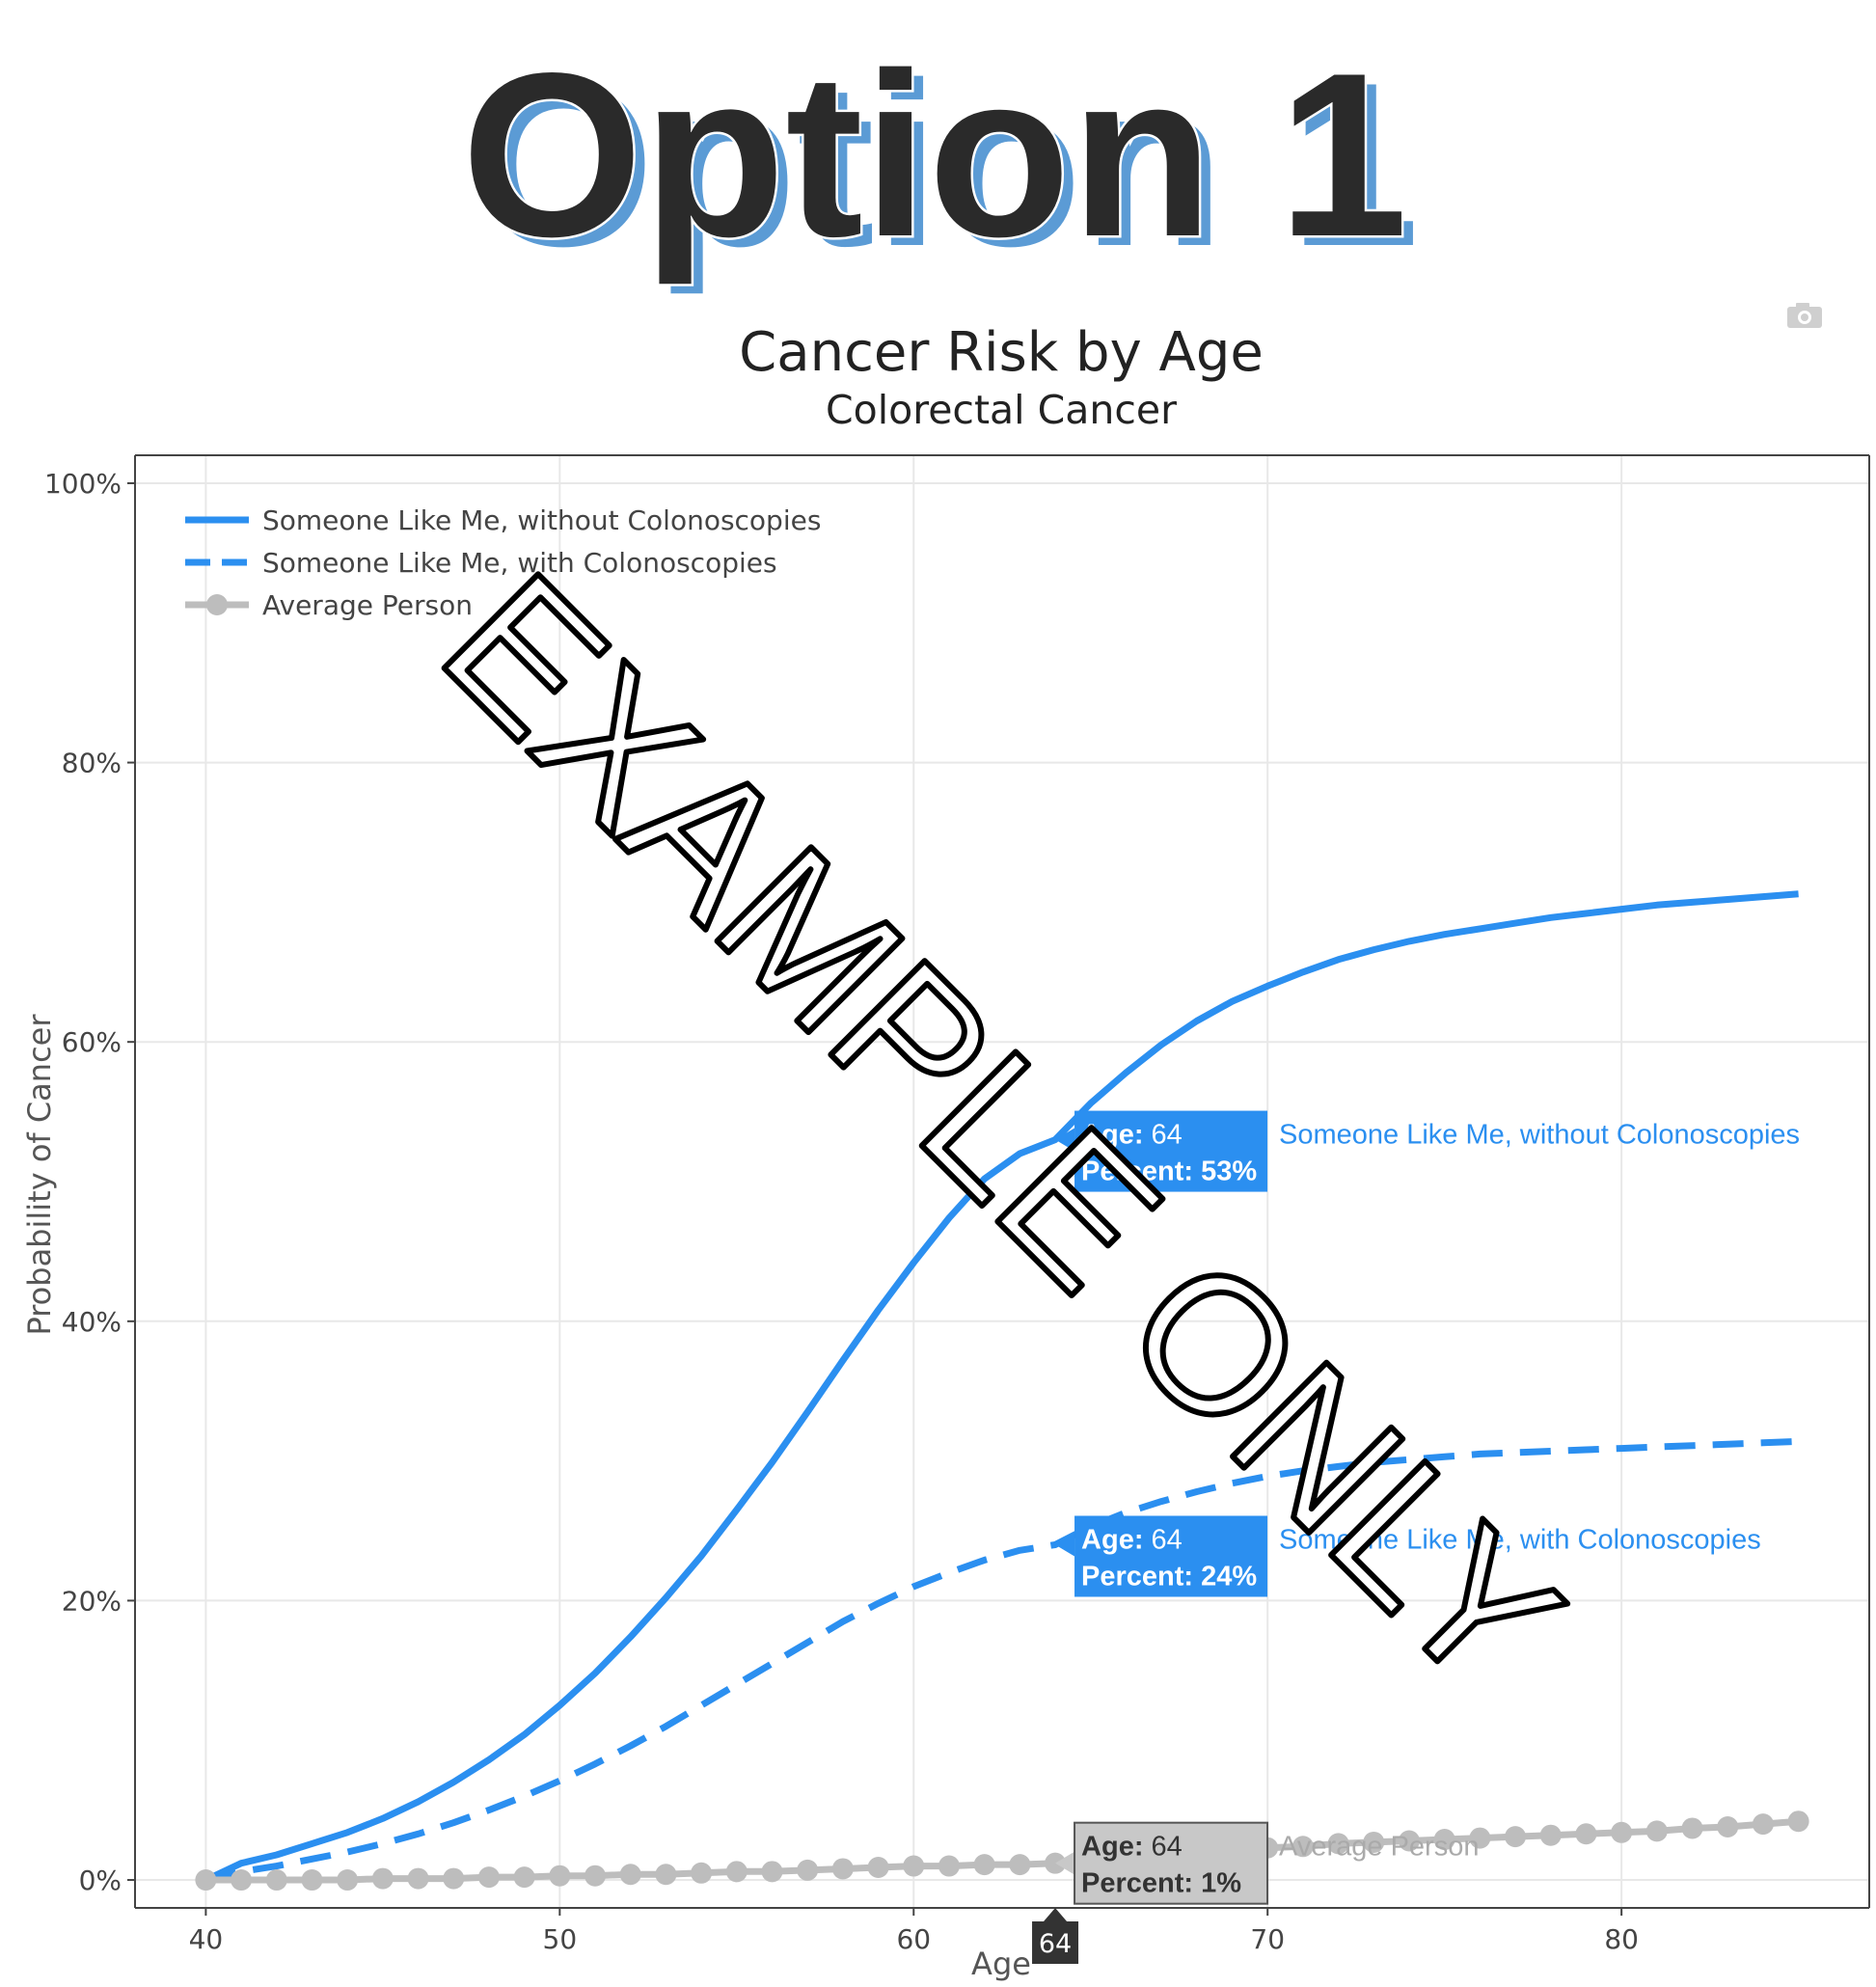 The width and height of the screenshot is (1876, 1987). Describe the element at coordinates (1520, 1540) in the screenshot. I see `tooltip-series-name: Someone Like Me, with Colonoscopies` at that location.